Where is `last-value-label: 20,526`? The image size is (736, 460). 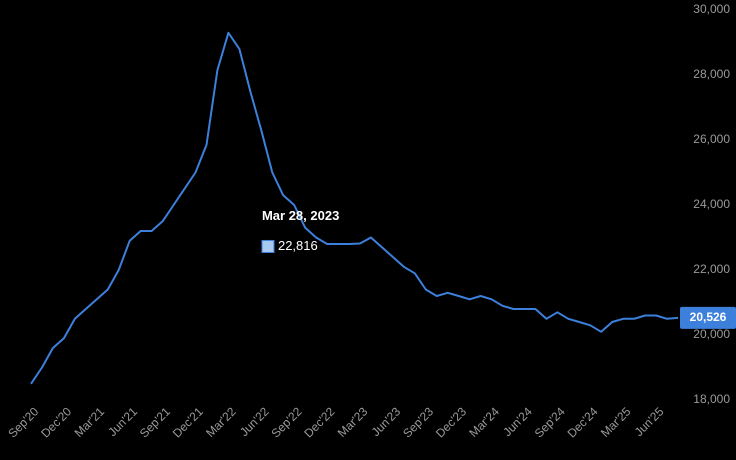 last-value-label: 20,526 is located at coordinates (708, 317).